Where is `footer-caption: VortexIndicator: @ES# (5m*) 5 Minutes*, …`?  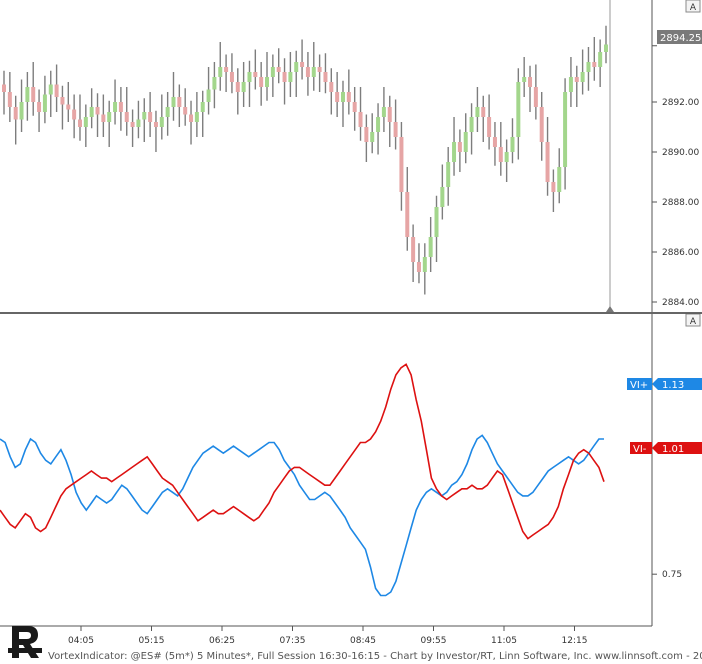 footer-caption: VortexIndicator: @ES# (5m*) 5 Minutes*, … is located at coordinates (375, 656).